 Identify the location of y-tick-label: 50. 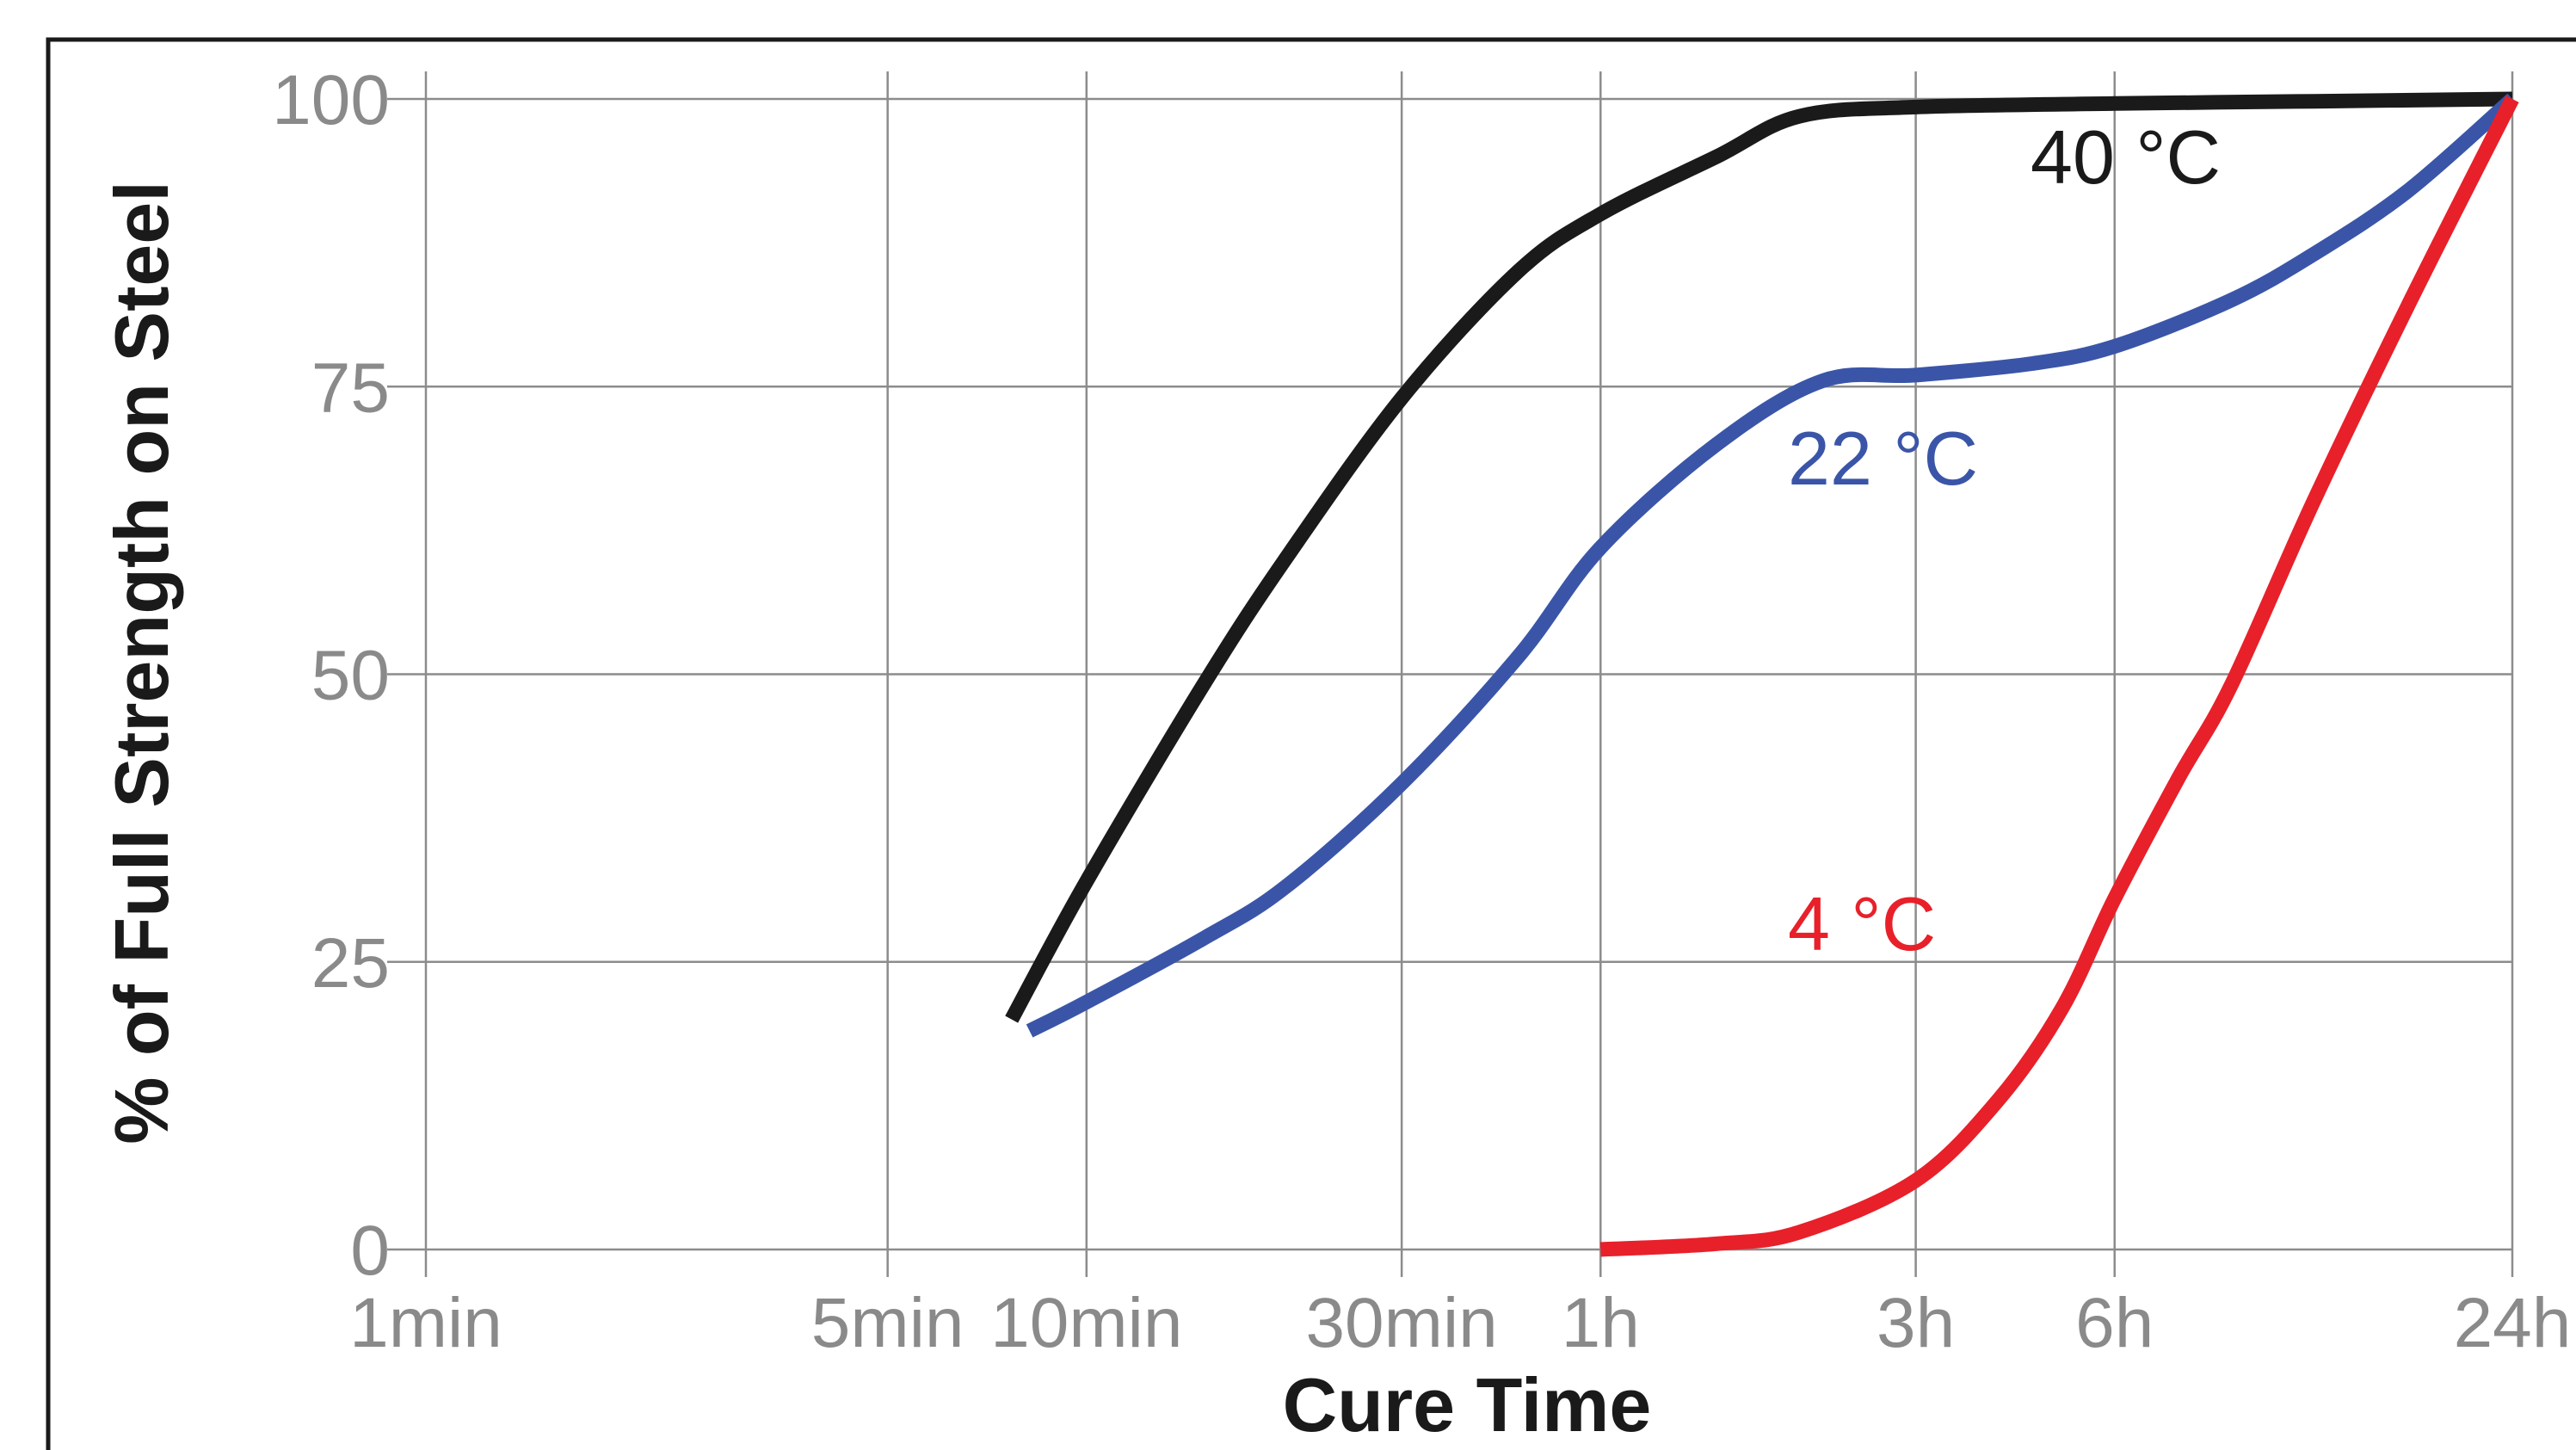
(351, 676).